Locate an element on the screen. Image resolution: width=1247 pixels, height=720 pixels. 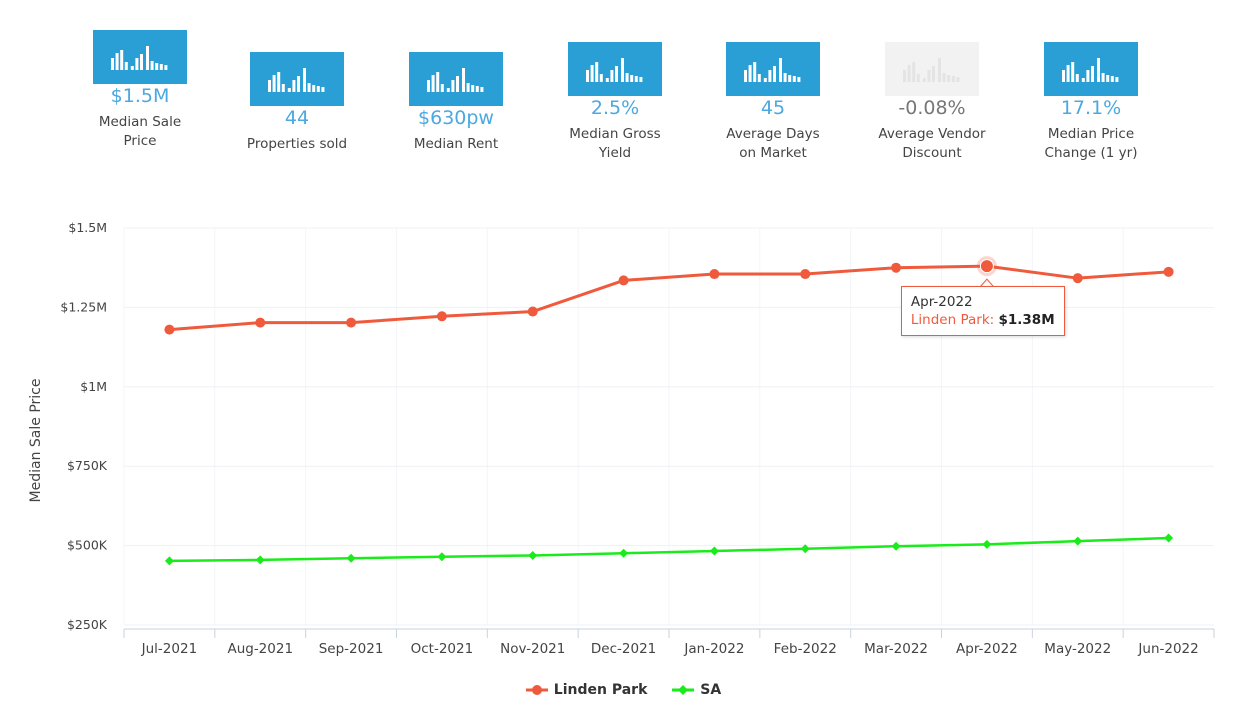
stat-label: Median Rent is located at coordinates (456, 144).